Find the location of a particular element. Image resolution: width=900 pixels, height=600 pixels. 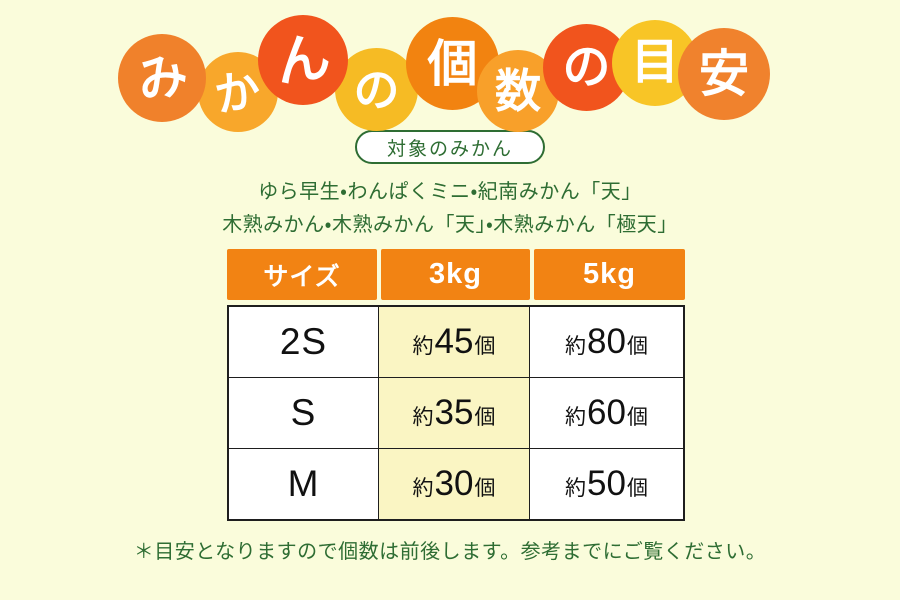

count-cell-5kg: 約 50 個 is located at coordinates (606, 484).